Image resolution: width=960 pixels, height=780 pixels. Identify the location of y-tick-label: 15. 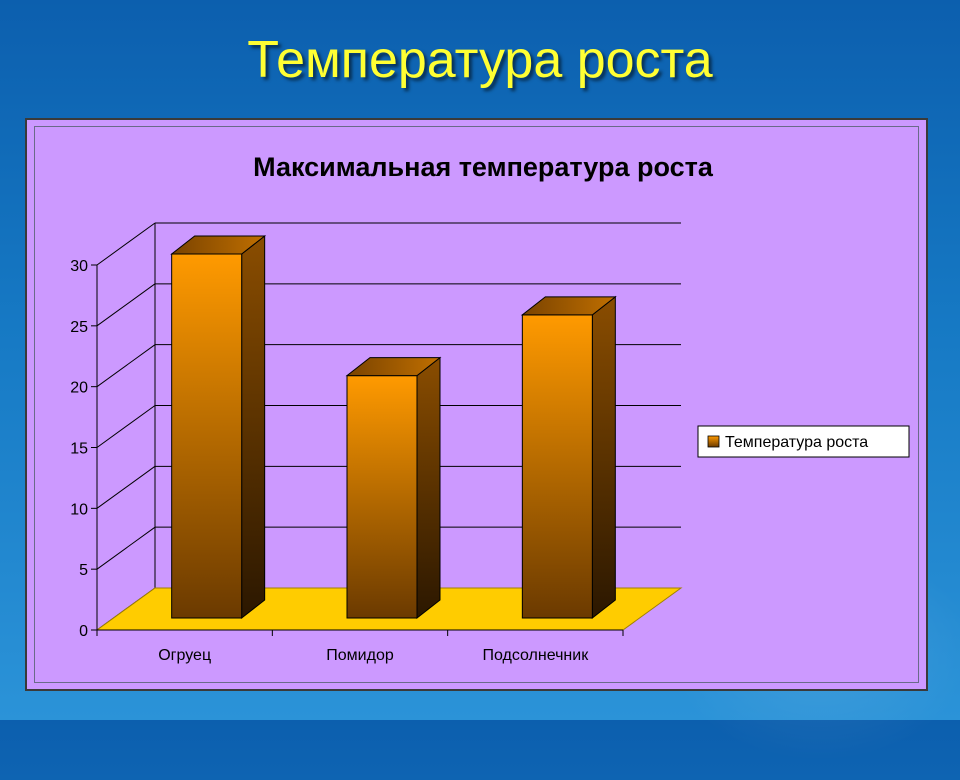
(79, 449).